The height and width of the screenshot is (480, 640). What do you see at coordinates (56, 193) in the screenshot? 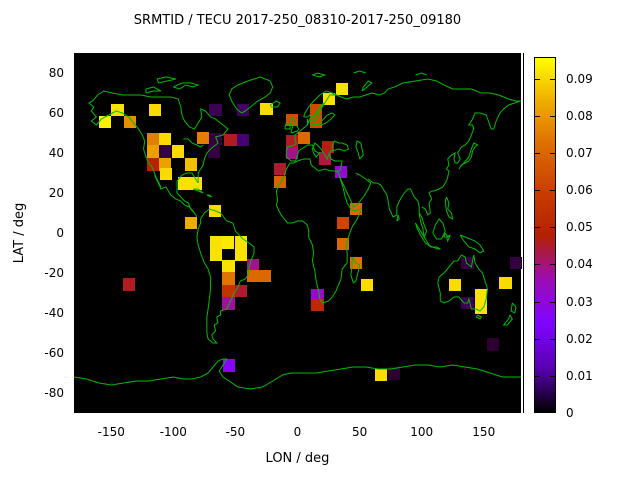
I see `y-tick-label: 20` at bounding box center [56, 193].